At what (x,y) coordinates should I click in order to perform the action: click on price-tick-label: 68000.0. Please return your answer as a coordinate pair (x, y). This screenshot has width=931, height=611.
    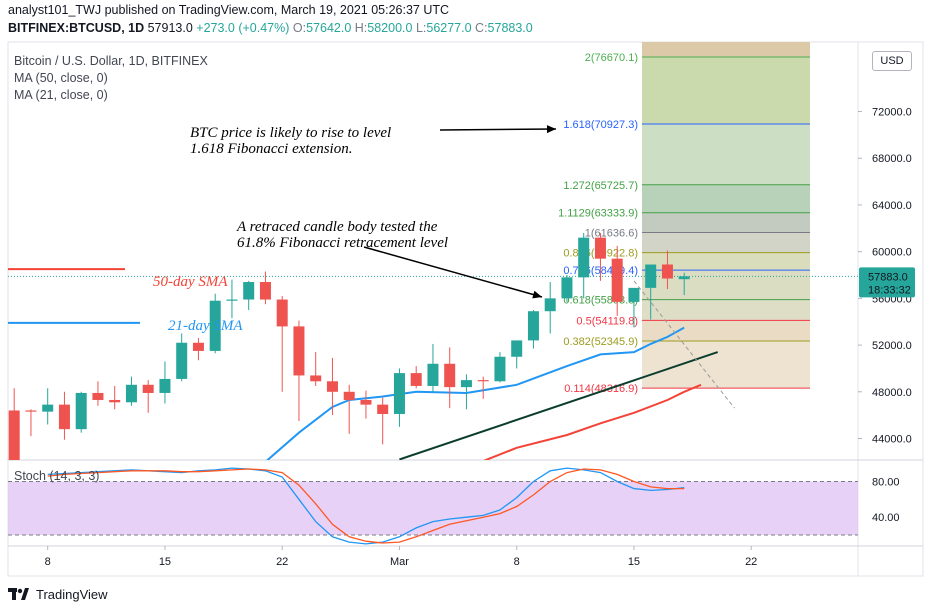
    Looking at the image, I should click on (892, 159).